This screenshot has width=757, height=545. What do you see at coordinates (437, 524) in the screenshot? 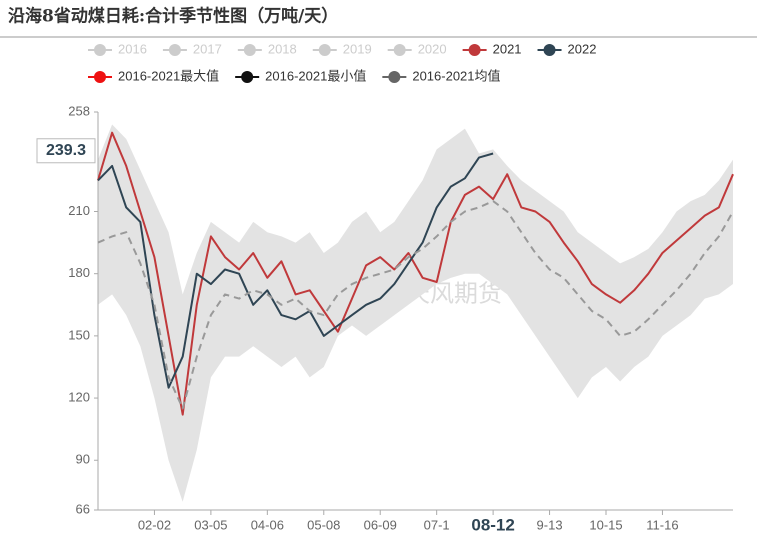
I see `x-tick-label: 07-1` at bounding box center [437, 524].